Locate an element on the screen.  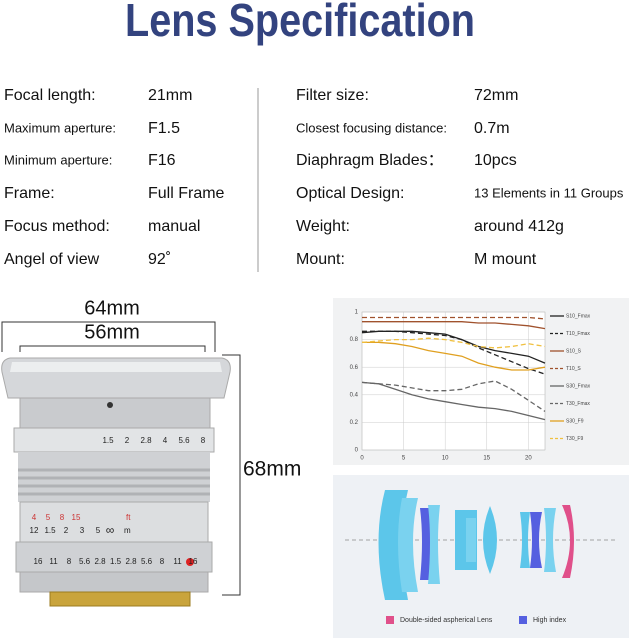
dimension-label: 56mm is located at coordinates (112, 332).